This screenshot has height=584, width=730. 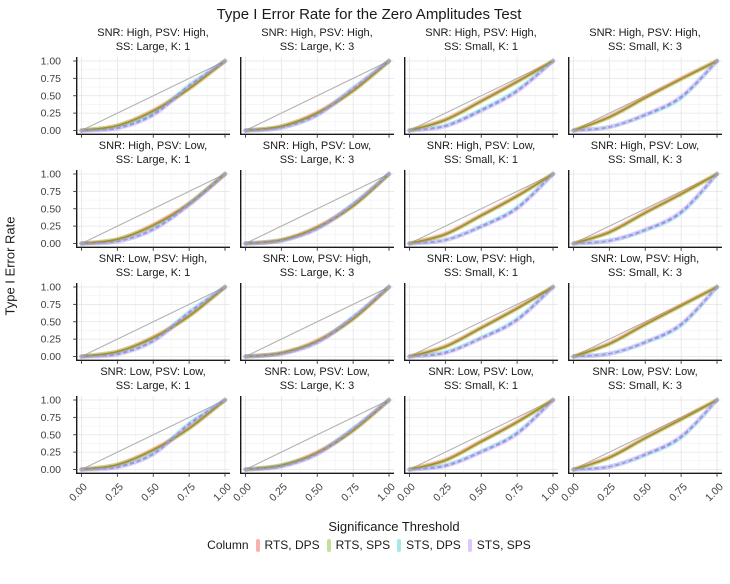 I want to click on legend-item-sts-dps: STS, DPS, so click(x=429, y=545).